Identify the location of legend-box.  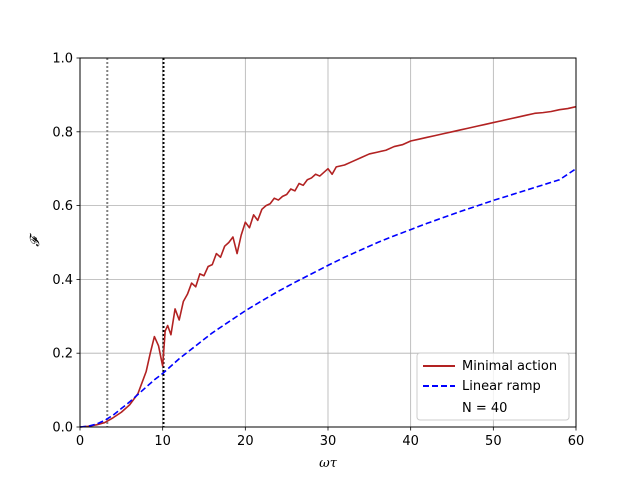
(493, 386).